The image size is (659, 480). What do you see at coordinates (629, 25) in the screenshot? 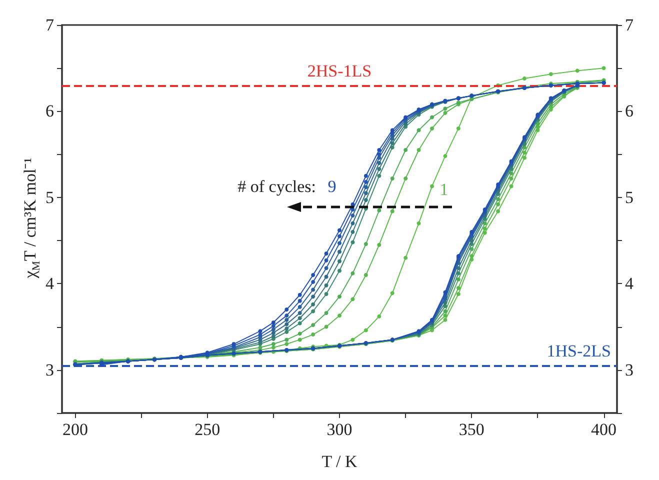
I see `y2-tick-label: 7` at bounding box center [629, 25].